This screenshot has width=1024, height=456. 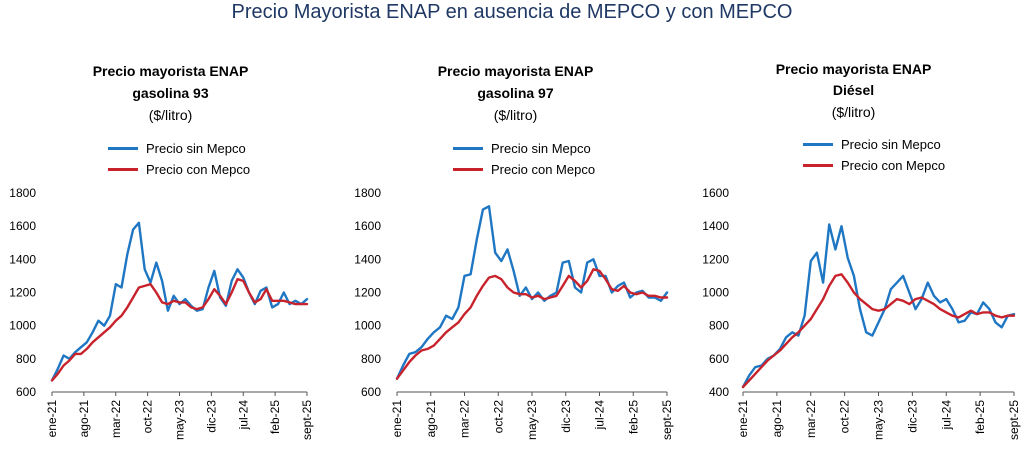 I want to click on chart-title-line-2: Diésel, so click(x=853, y=90).